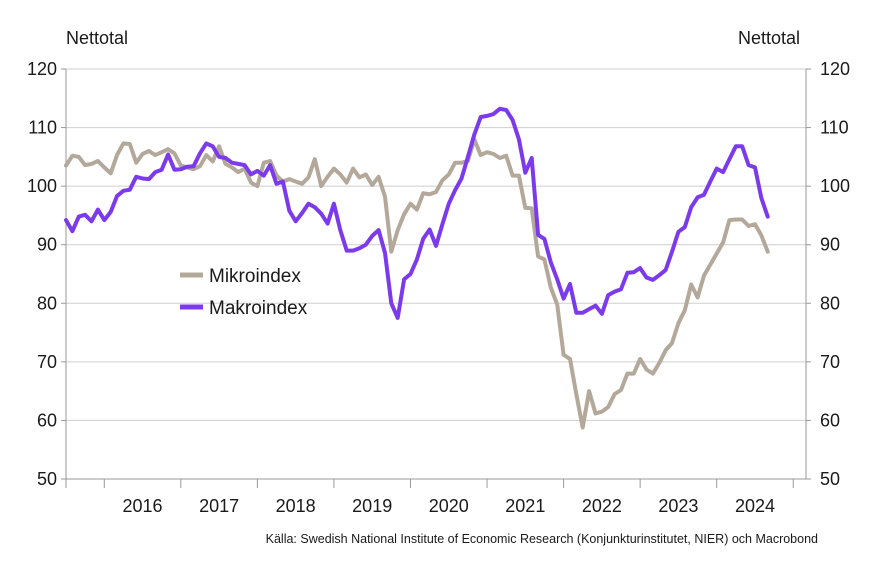 This screenshot has height=567, width=888. What do you see at coordinates (835, 274) in the screenshot?
I see `y-axis-right-ticks: 50 60 70 80 90 100 110 120` at bounding box center [835, 274].